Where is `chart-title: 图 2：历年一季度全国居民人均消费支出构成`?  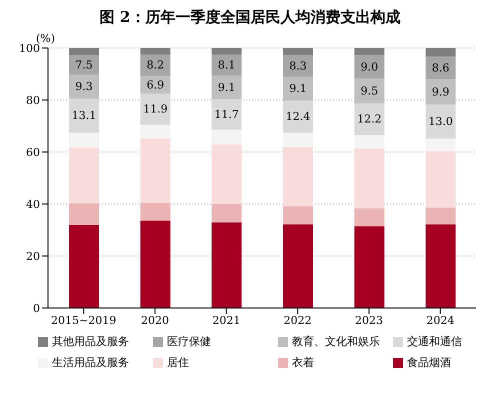
chart-title: 图 2：历年一季度全国居民人均消费支出构成 is located at coordinates (250, 18).